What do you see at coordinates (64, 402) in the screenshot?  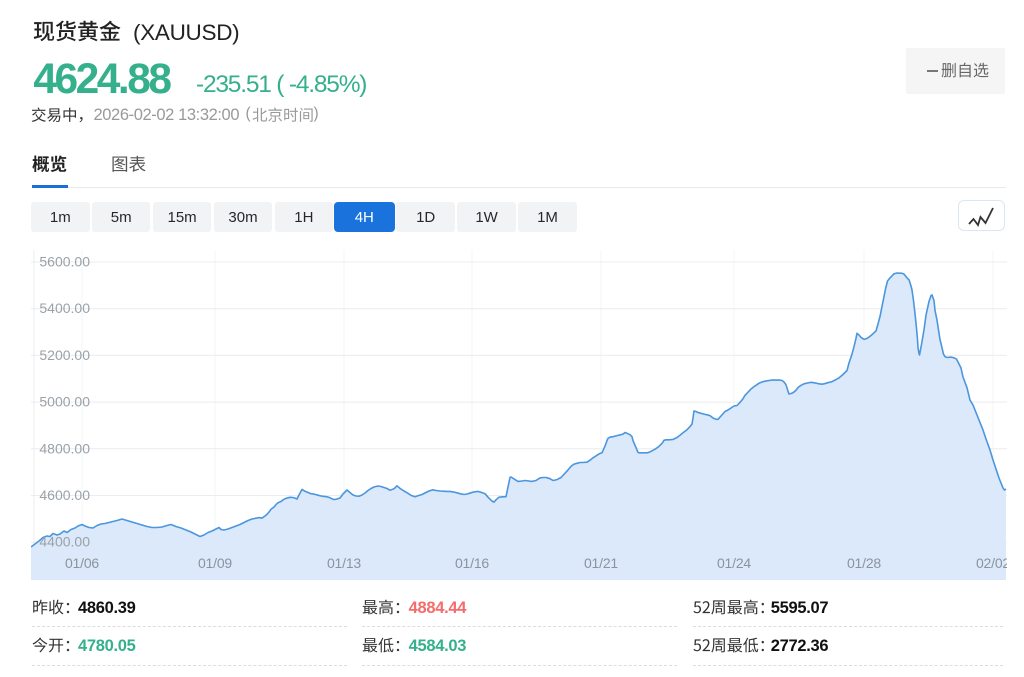 I see `svg-text: 5000.00` at bounding box center [64, 402].